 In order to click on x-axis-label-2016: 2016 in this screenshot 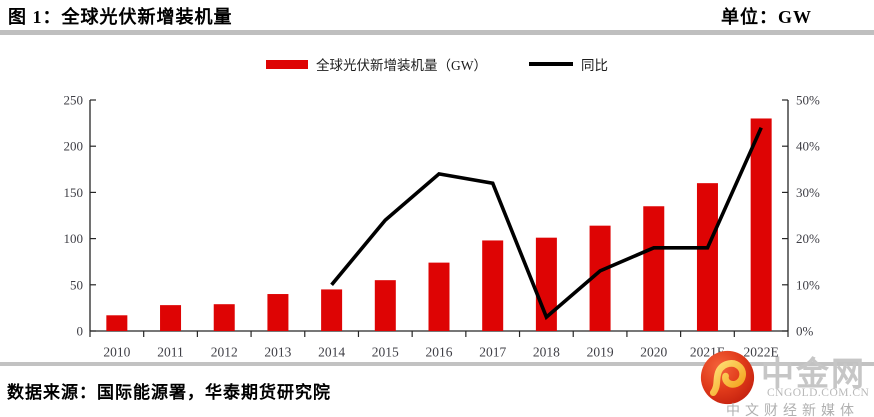, I will do `click(439, 352)`.